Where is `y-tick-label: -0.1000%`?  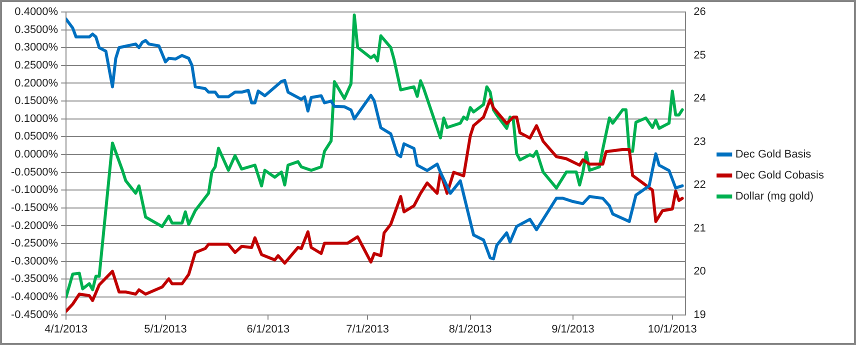 y-tick-label: -0.1000% is located at coordinates (34, 190).